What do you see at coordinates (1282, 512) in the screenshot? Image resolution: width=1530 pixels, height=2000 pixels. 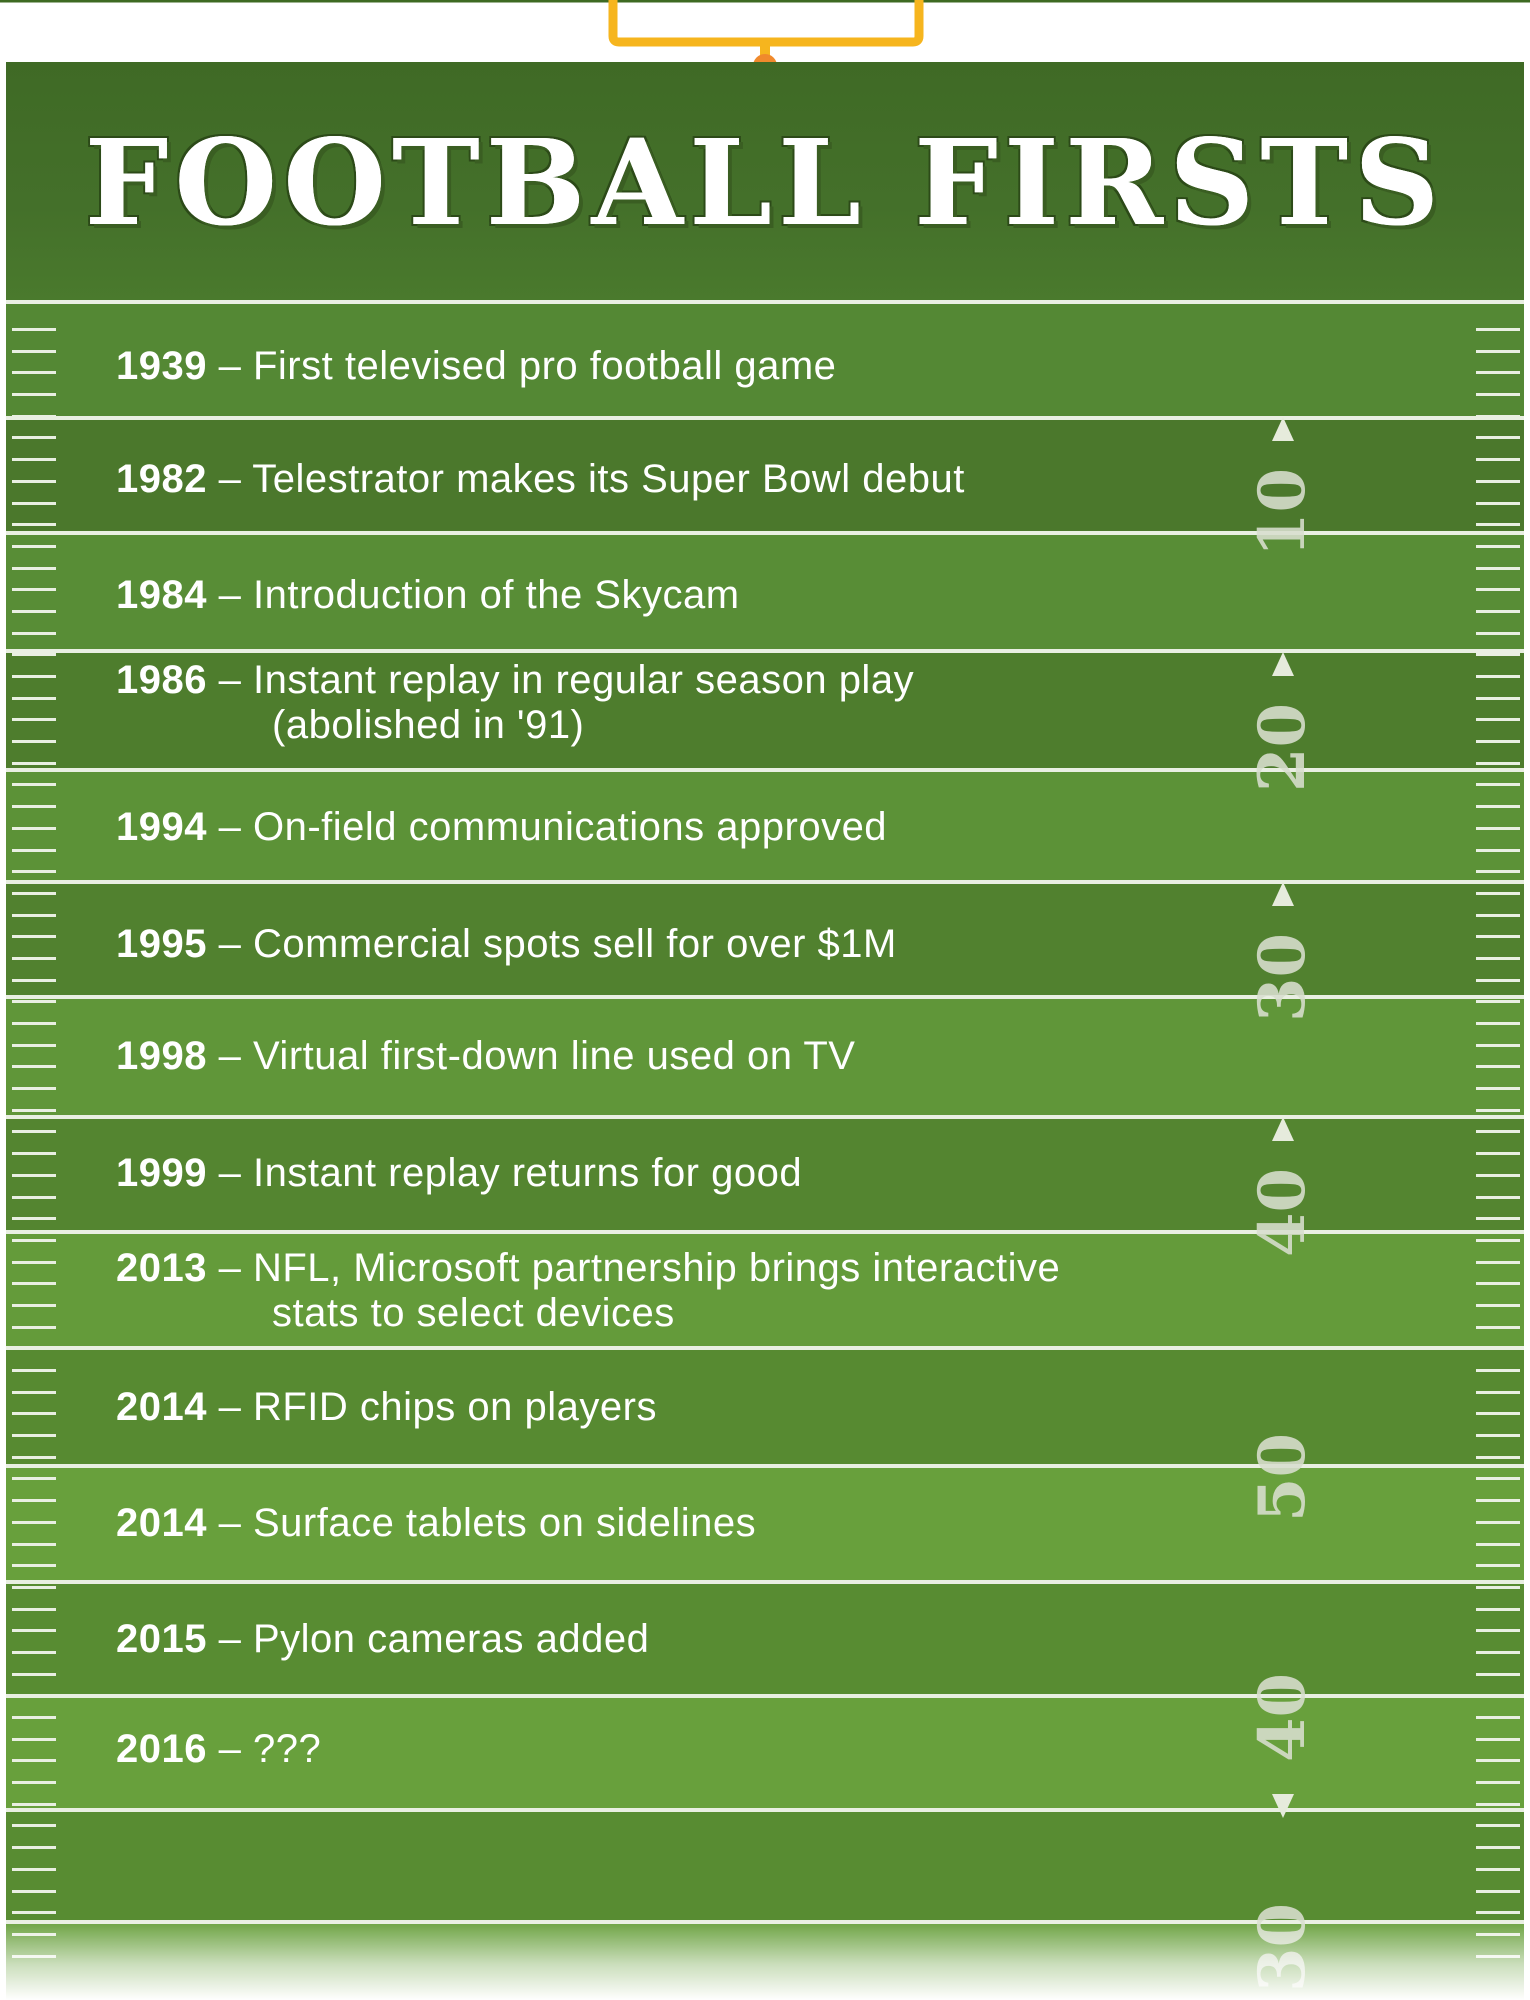 I see `yard-number: 10` at bounding box center [1282, 512].